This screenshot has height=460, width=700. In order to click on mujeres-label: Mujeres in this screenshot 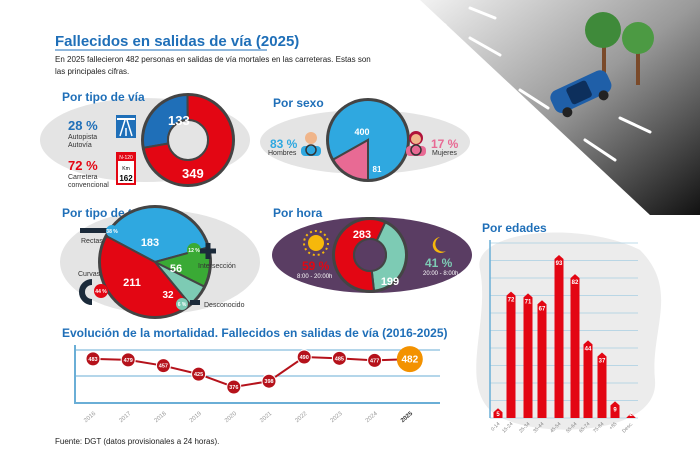, I will do `click(444, 153)`.